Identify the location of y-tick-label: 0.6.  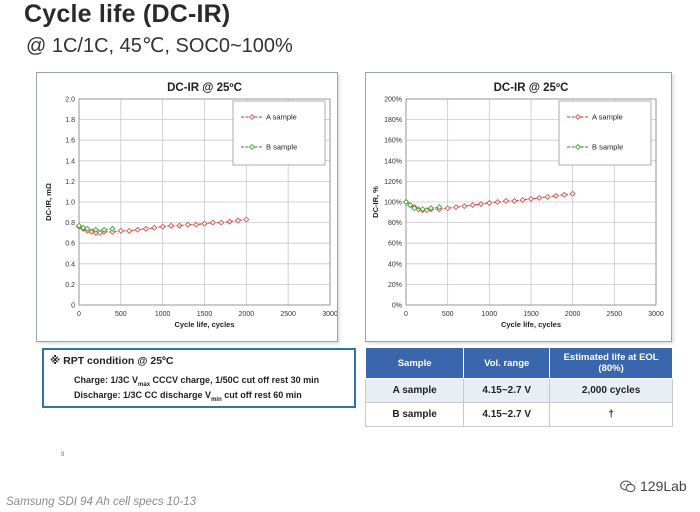
(70, 244).